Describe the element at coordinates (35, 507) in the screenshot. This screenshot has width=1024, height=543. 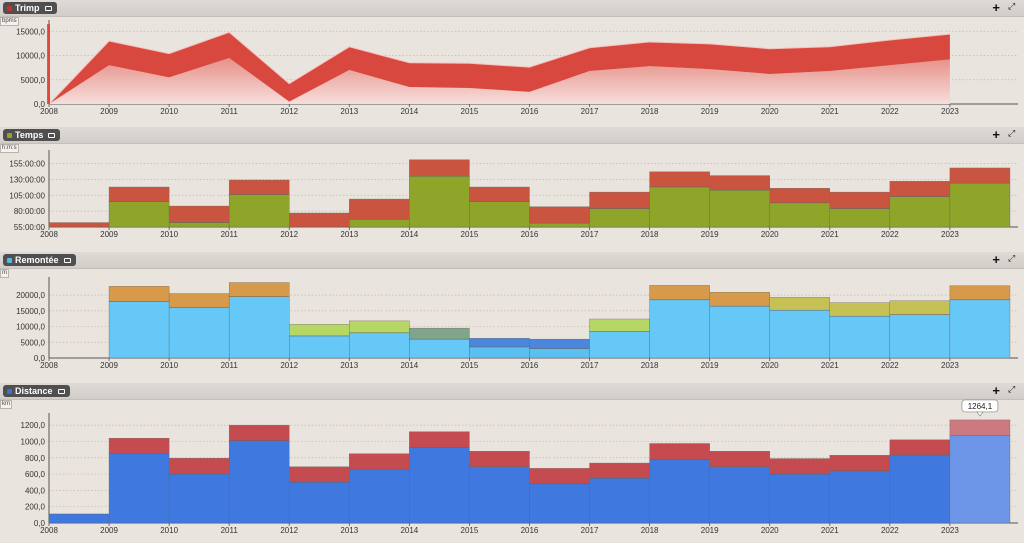
I see `y-tick-label: 200,0` at that location.